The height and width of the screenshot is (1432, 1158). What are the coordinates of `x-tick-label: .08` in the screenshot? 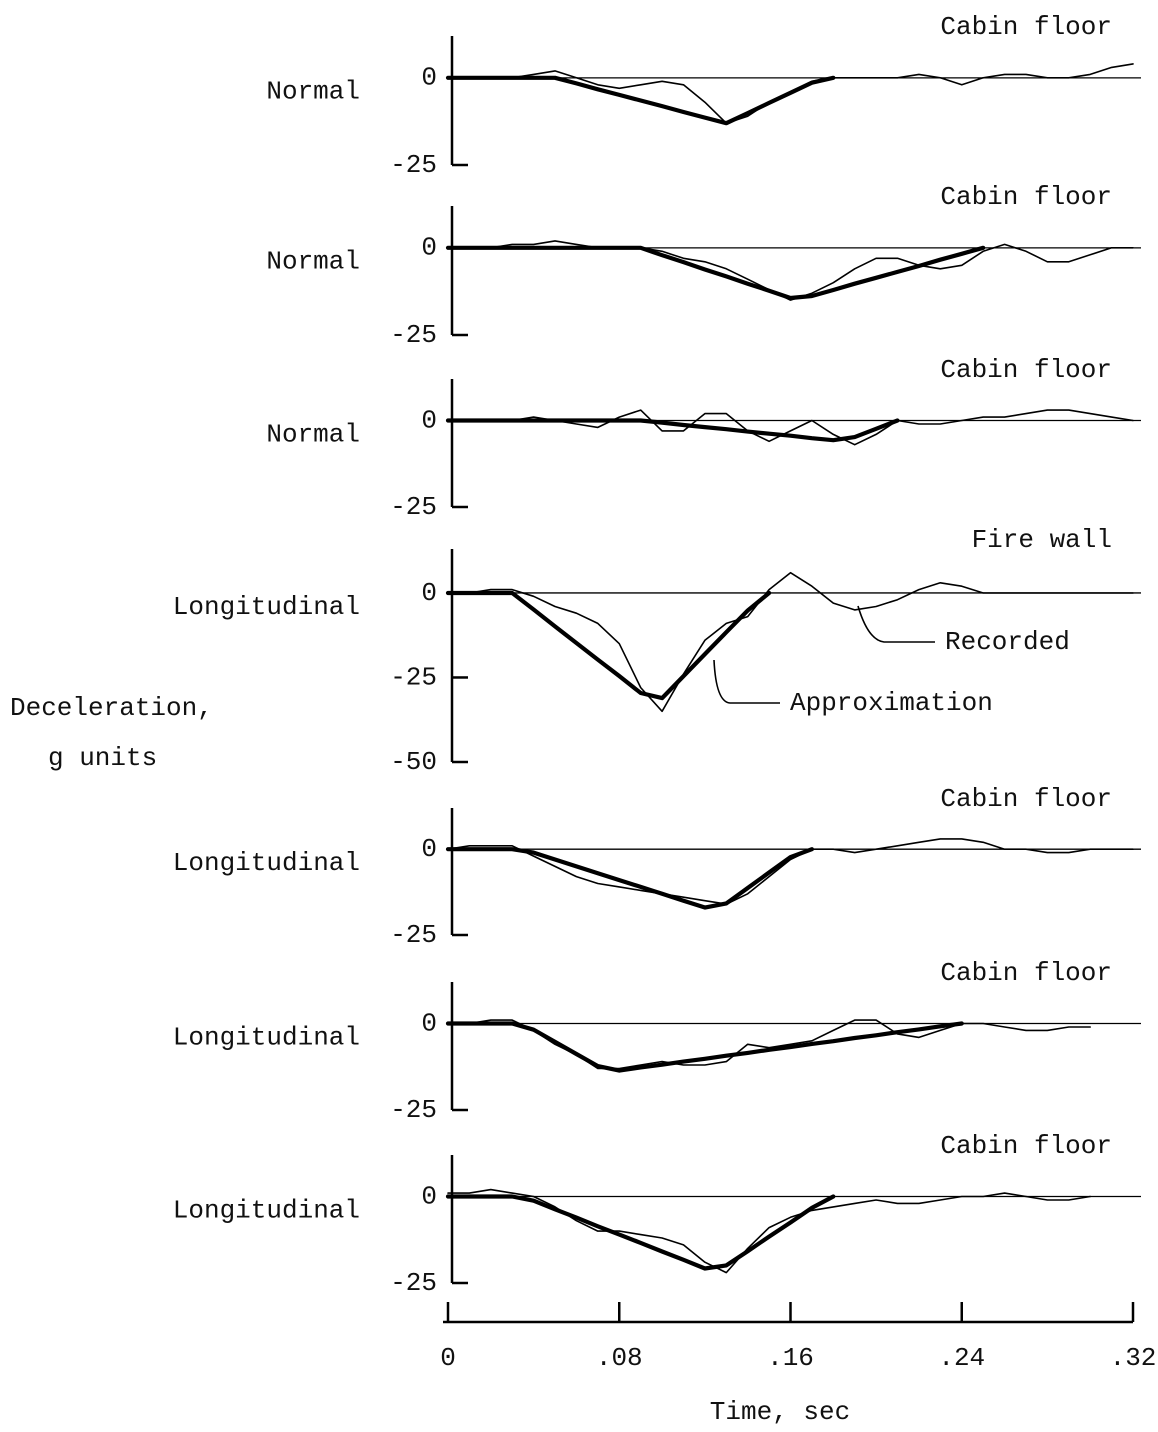 It's located at (619, 1358).